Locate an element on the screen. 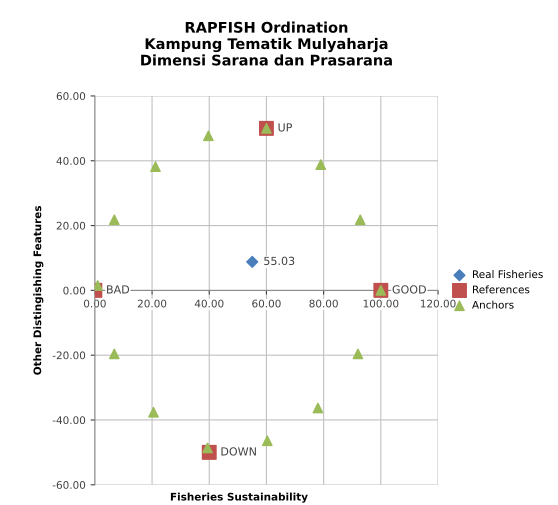 This screenshot has height=505, width=558. x-tick-label: 60.00 is located at coordinates (266, 304).